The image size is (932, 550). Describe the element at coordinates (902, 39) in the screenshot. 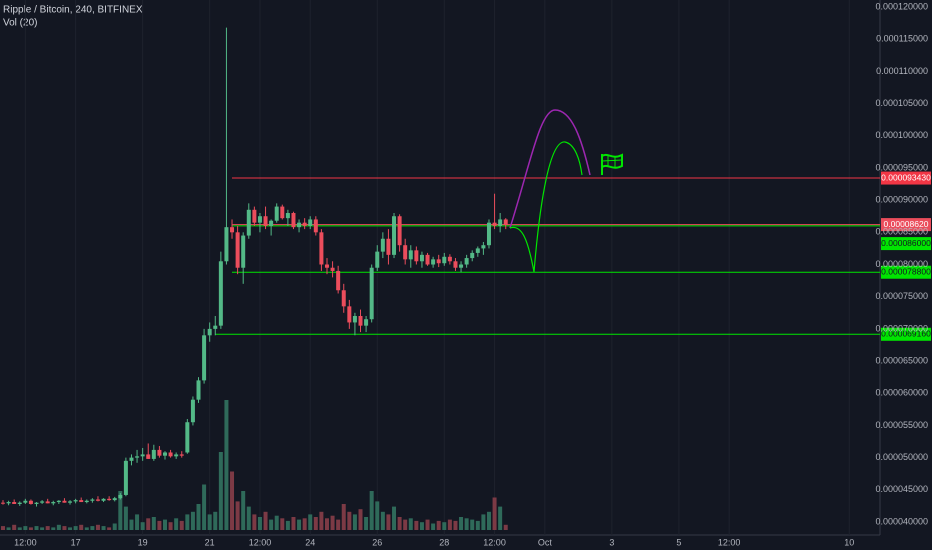

I see `y-tick-label: 0.000115000` at that location.